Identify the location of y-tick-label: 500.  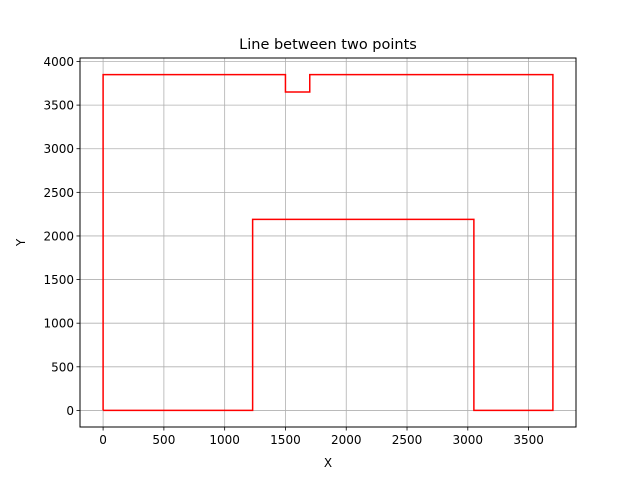
(62, 367).